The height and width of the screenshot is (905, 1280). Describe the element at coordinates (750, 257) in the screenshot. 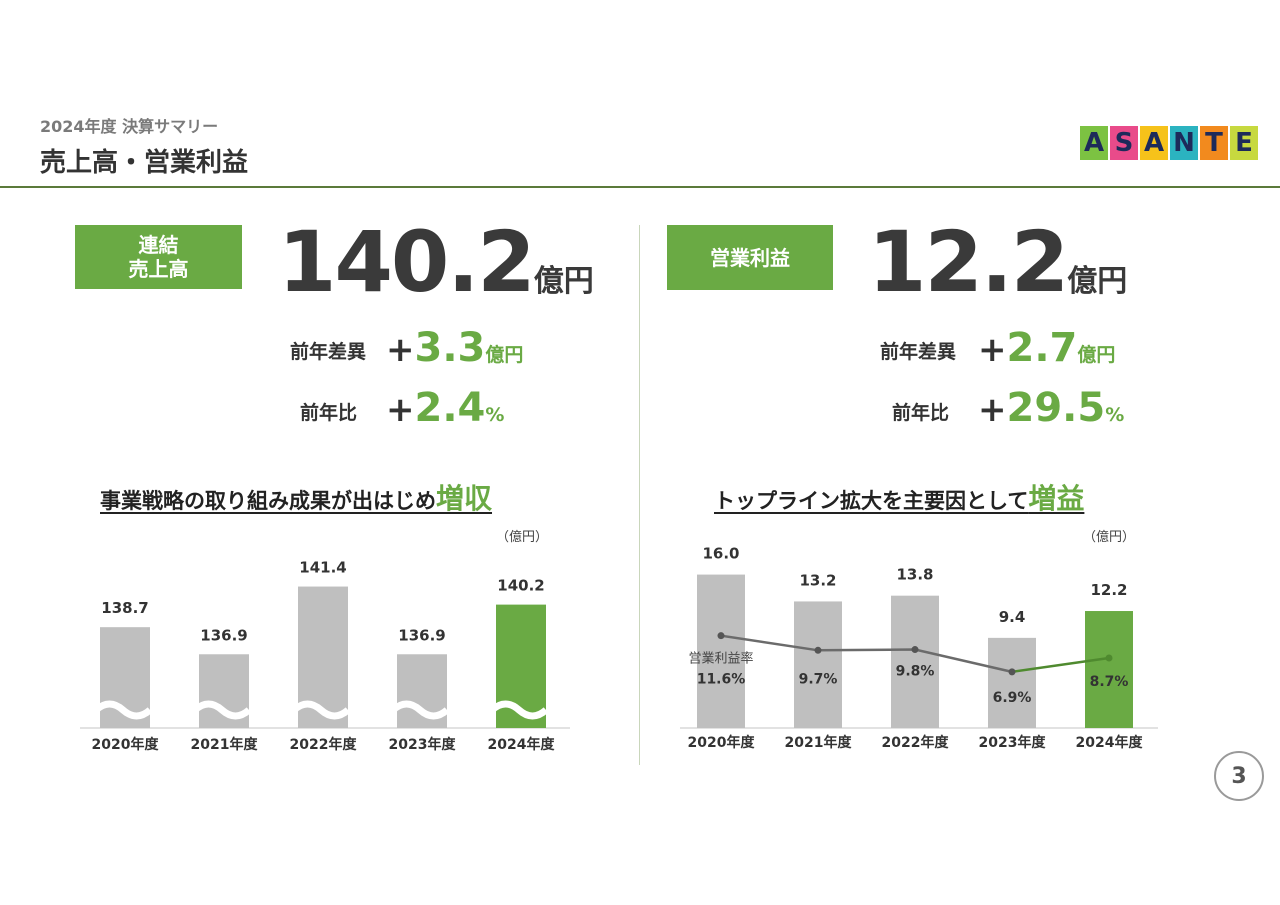

I see `profit-label-box: 営業利益` at that location.